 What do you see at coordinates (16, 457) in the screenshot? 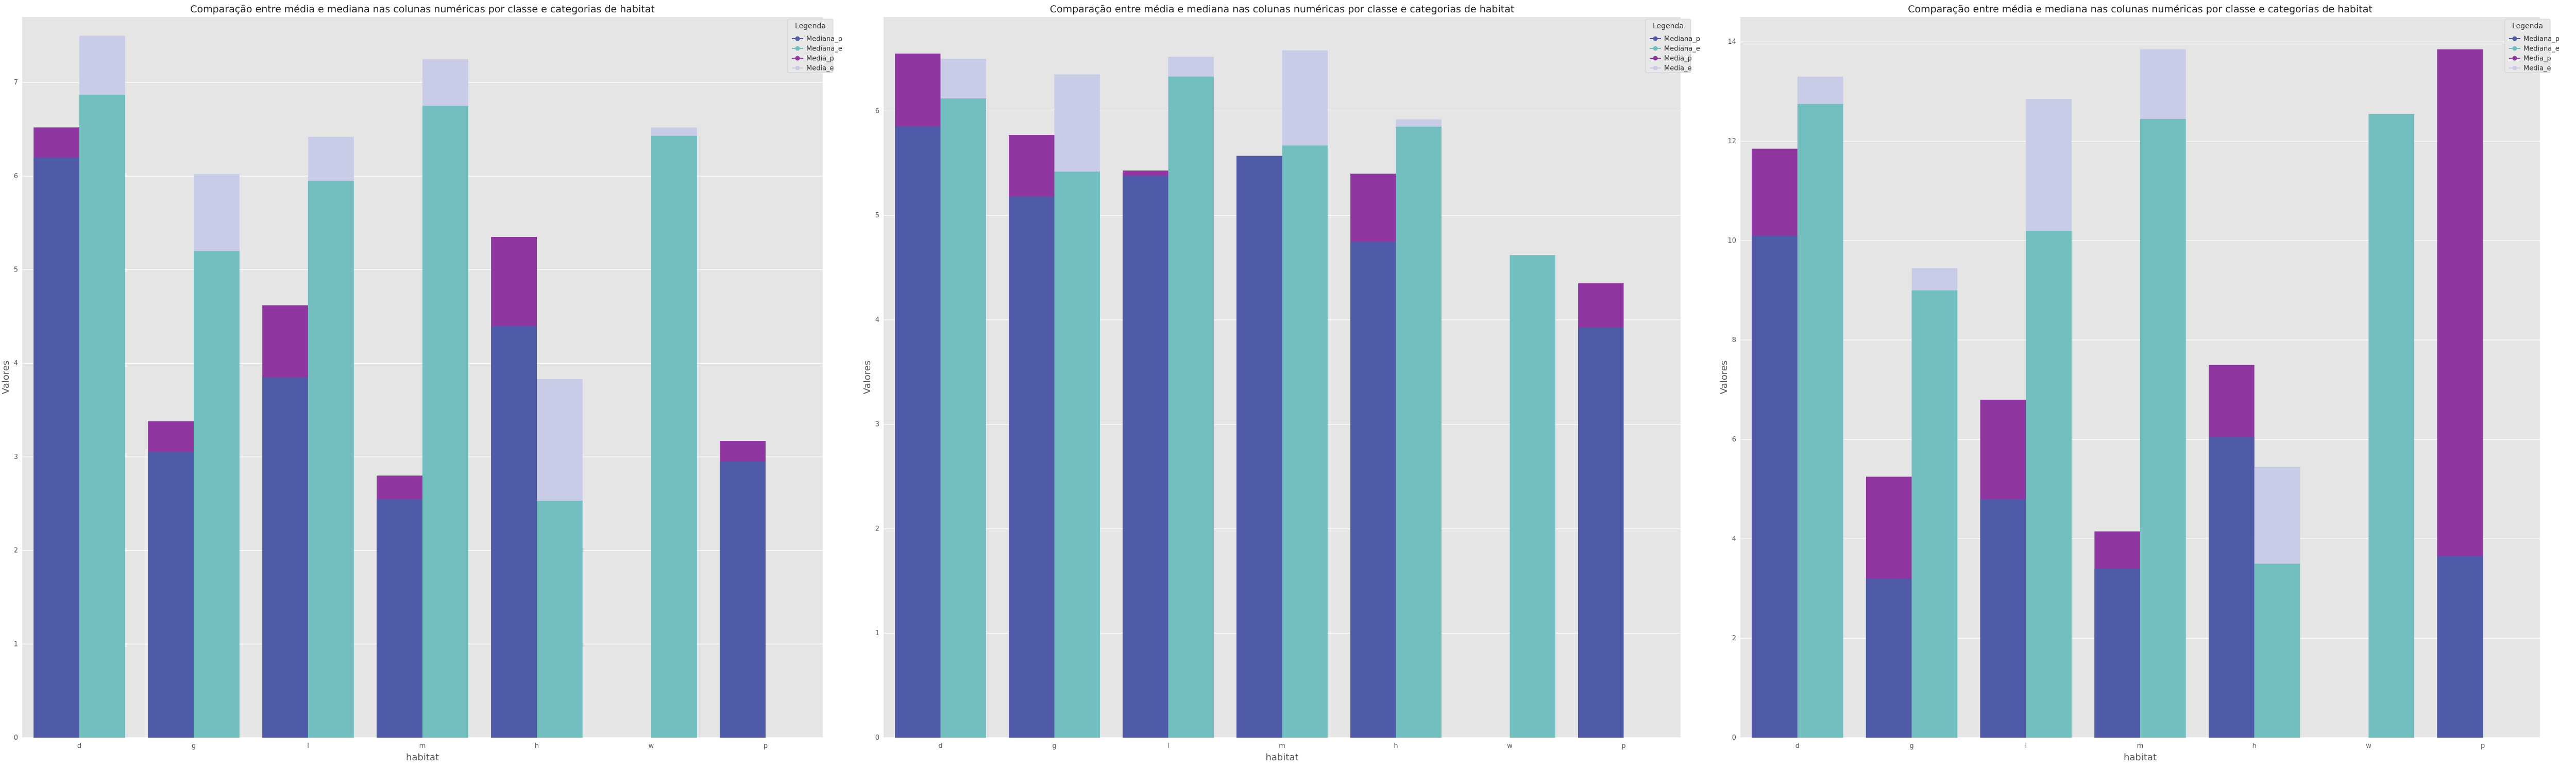
I see `y-tick-label: 3` at bounding box center [16, 457].